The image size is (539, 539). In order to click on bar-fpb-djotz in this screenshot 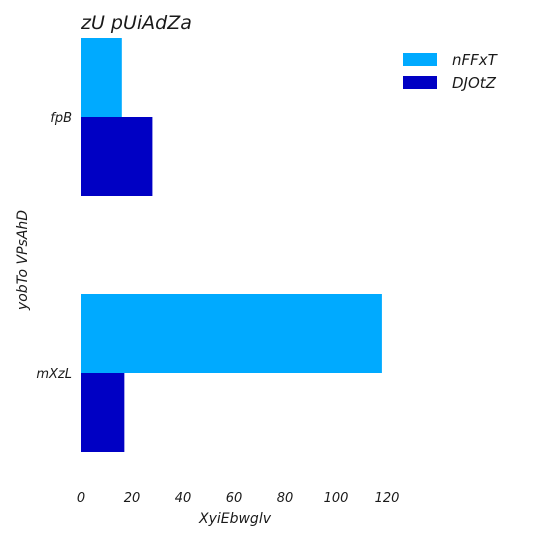, I will do `click(117, 156)`.